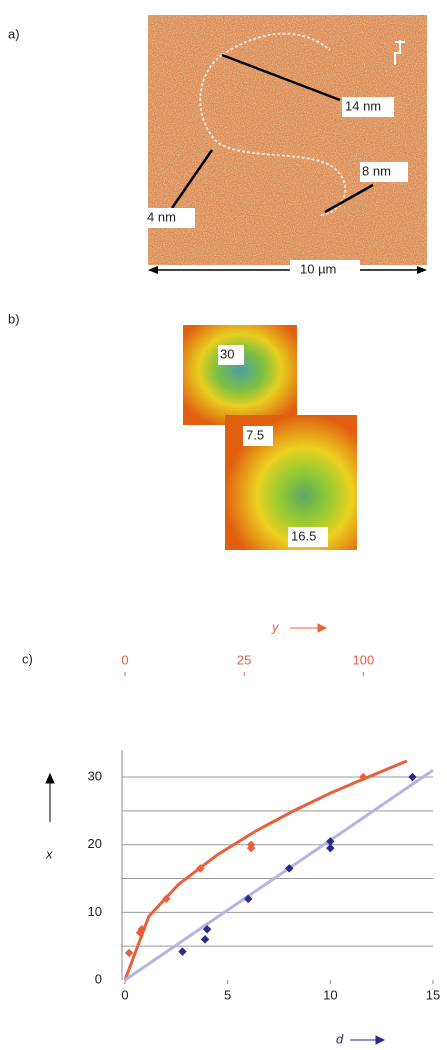  Describe the element at coordinates (95, 843) in the screenshot. I see `y-tick-label: 20` at that location.